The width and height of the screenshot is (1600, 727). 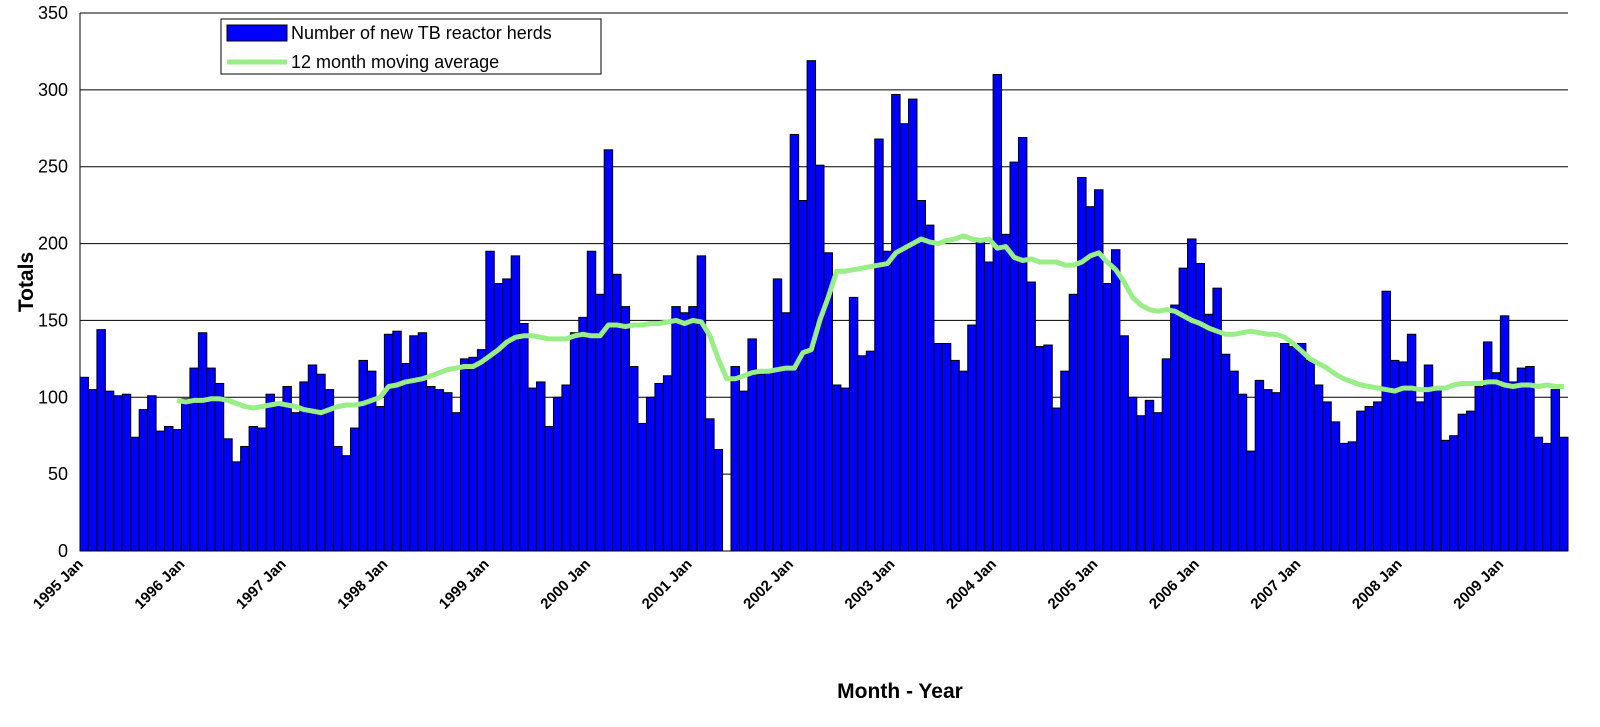 I want to click on x-tick-label: 2003 Jan, so click(x=870, y=584).